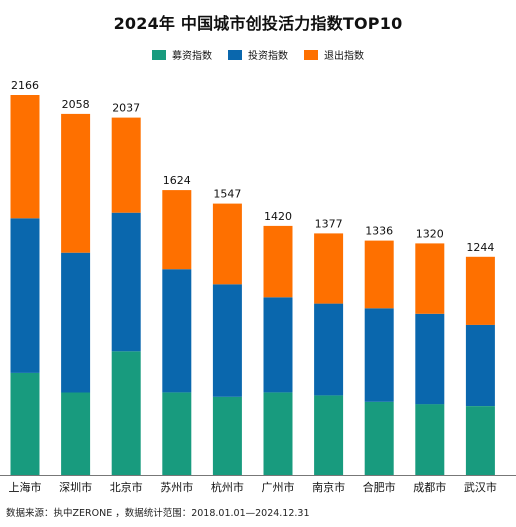 Image resolution: width=516 pixels, height=527 pixels. I want to click on legend-label-investment: 投资指数, so click(268, 56).